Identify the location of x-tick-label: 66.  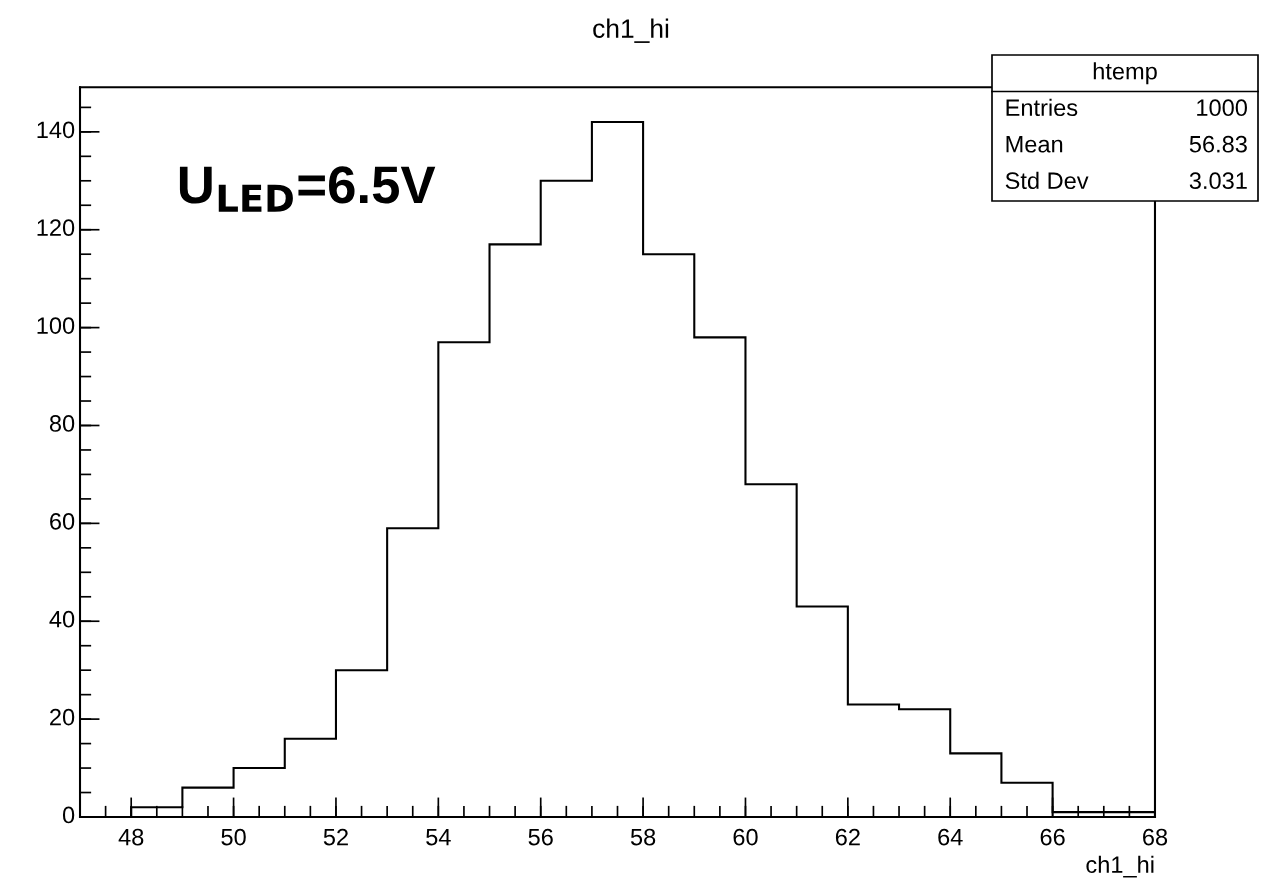
(1052, 837).